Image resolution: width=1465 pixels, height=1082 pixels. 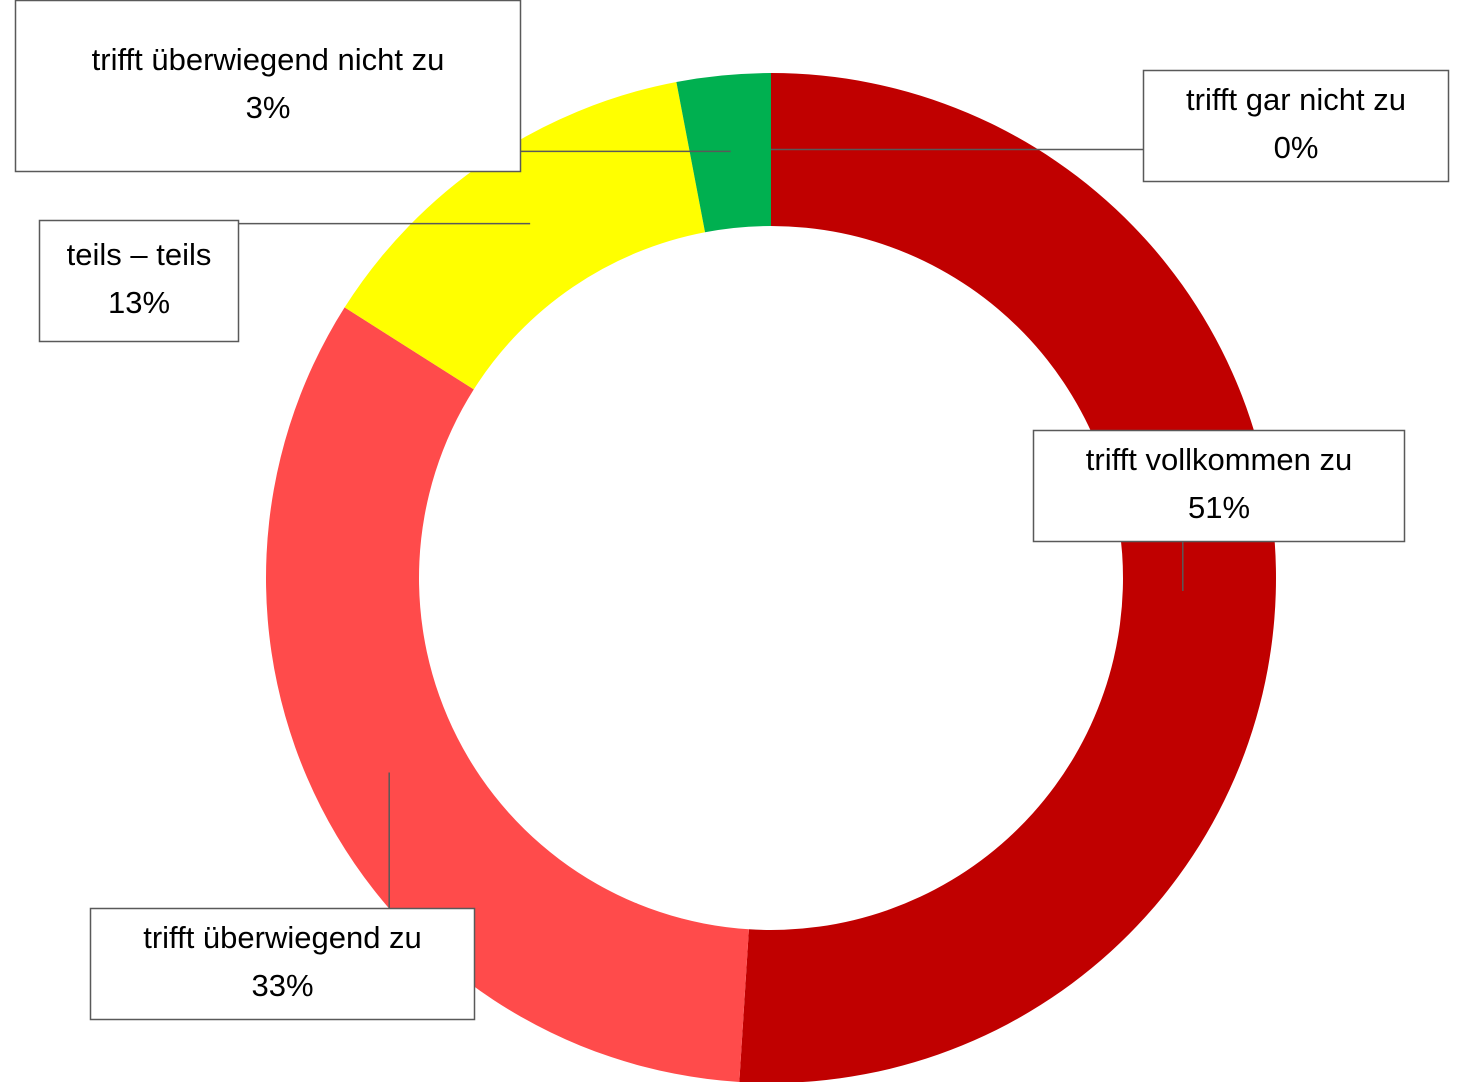 I want to click on value-label: 33%, so click(x=282, y=985).